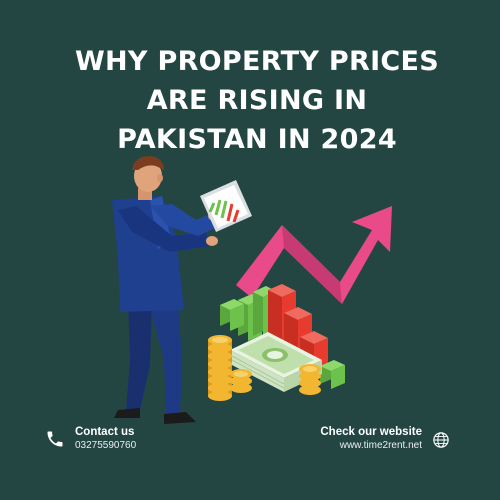  Describe the element at coordinates (166, 290) in the screenshot. I see `businessman-figure` at that location.